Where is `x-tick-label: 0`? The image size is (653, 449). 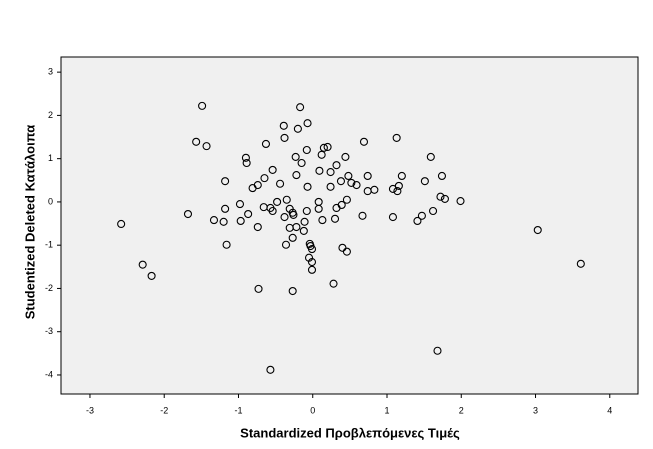 x-tick-label: 0 is located at coordinates (312, 410).